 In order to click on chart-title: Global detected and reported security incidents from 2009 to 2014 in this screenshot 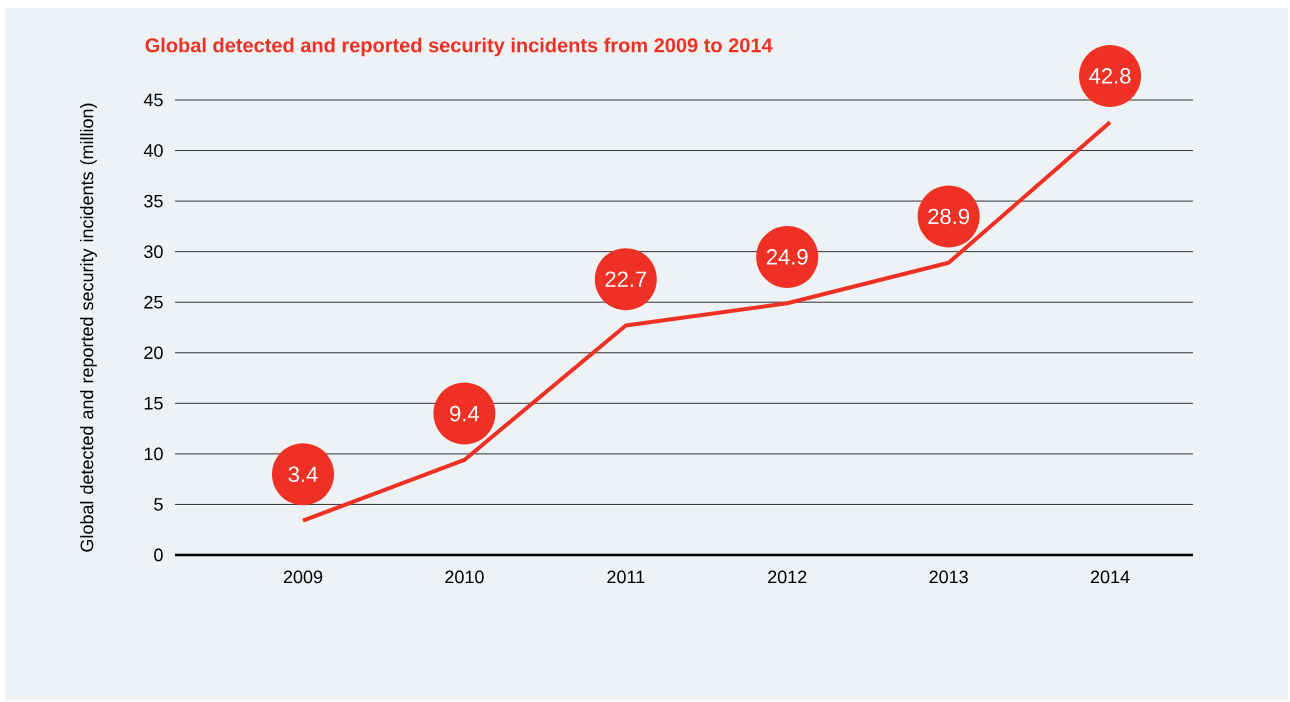, I will do `click(459, 47)`.